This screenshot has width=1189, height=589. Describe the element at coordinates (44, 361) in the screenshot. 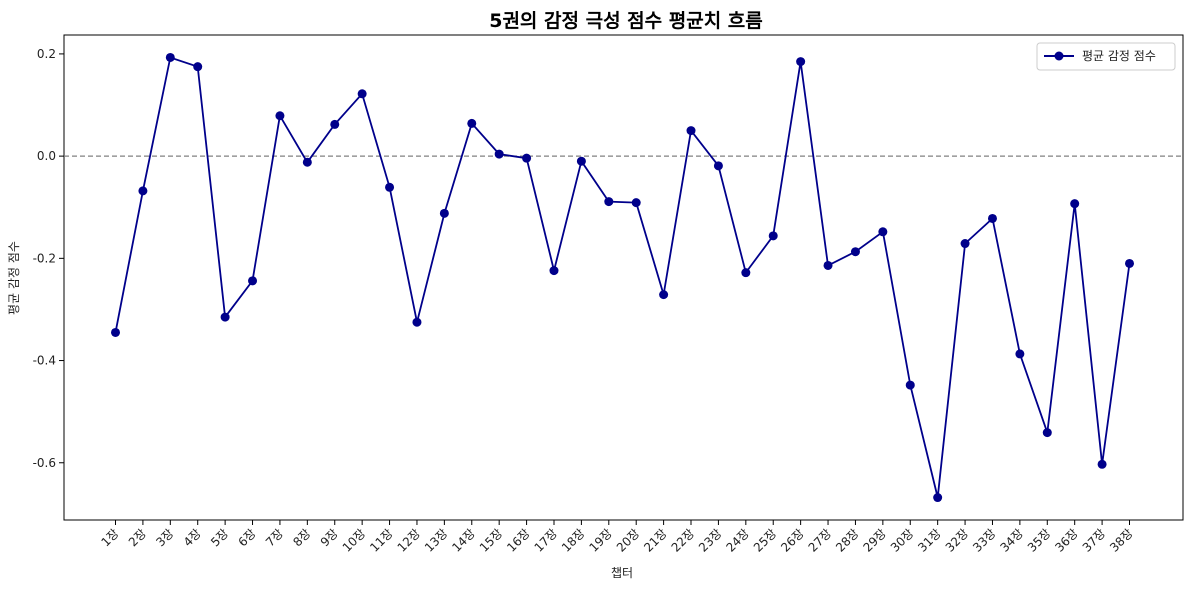

I see `y-tick-label: -0.4` at that location.